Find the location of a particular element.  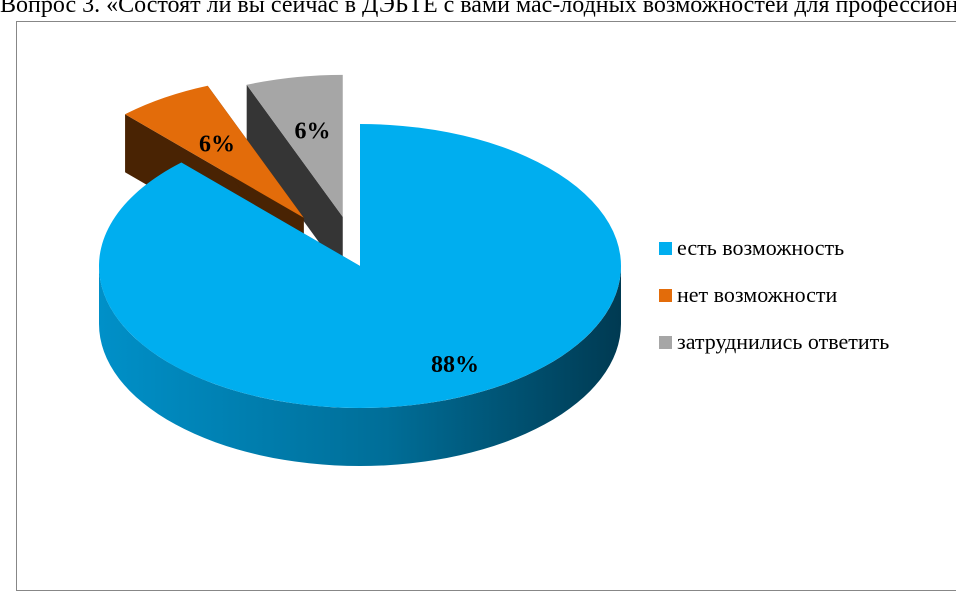

legend-label: нет возможности is located at coordinates (757, 294).